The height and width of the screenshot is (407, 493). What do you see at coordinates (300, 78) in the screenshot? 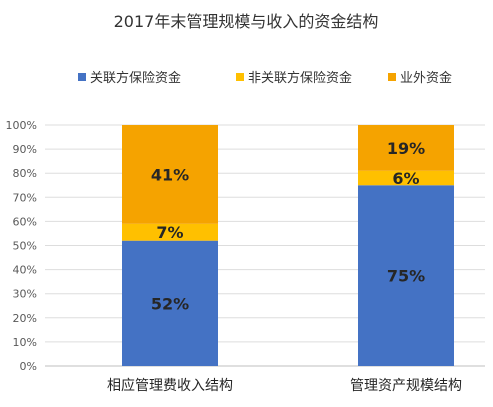
I see `legend-label: 非关联方保险资金` at bounding box center [300, 78].